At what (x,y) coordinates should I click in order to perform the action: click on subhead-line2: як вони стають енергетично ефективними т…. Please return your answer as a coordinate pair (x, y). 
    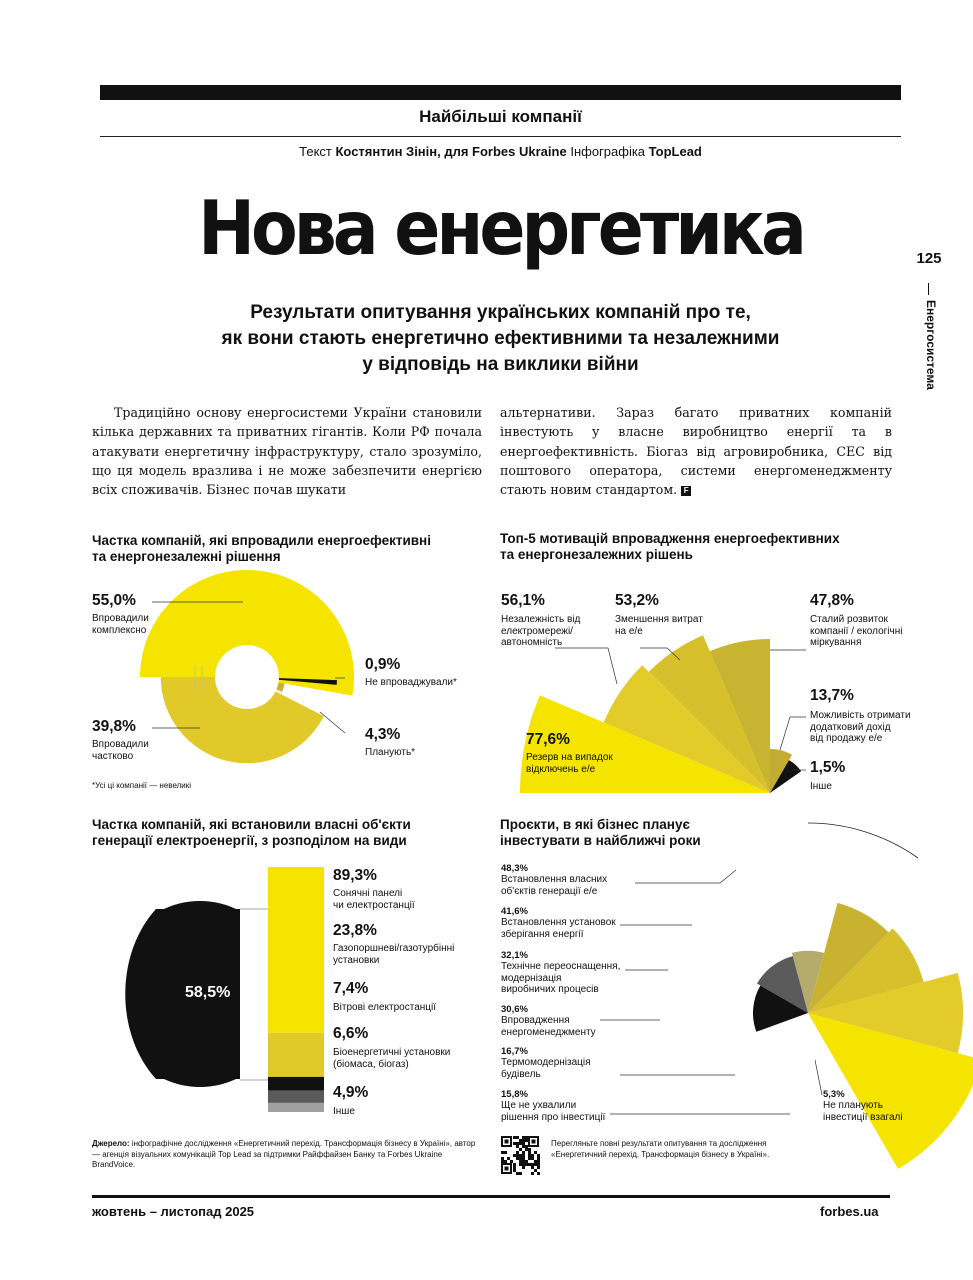
    Looking at the image, I should click on (500, 338).